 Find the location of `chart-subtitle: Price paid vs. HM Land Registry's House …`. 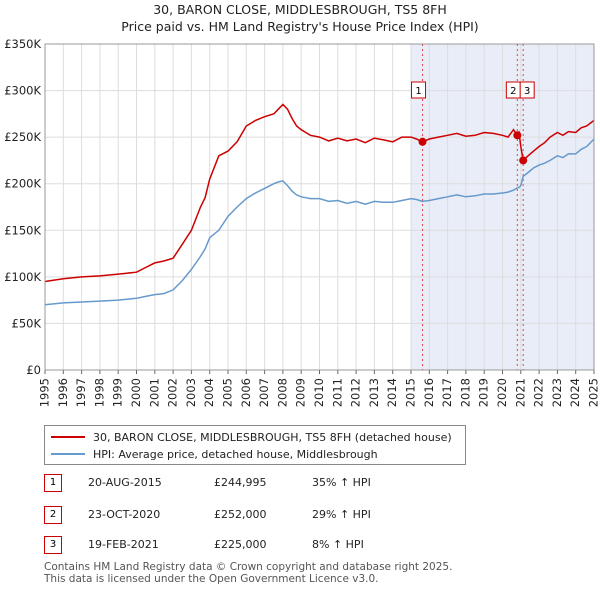

chart-subtitle: Price paid vs. HM Land Registry's House … is located at coordinates (300, 26).